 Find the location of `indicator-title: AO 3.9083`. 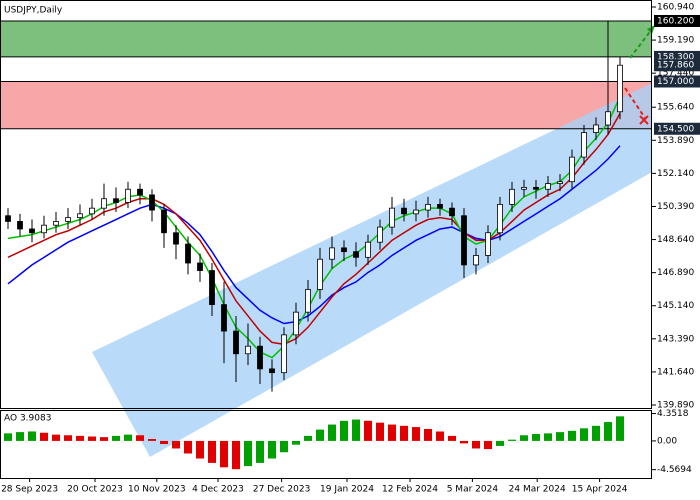

indicator-title: AO 3.9083 is located at coordinates (27, 419).